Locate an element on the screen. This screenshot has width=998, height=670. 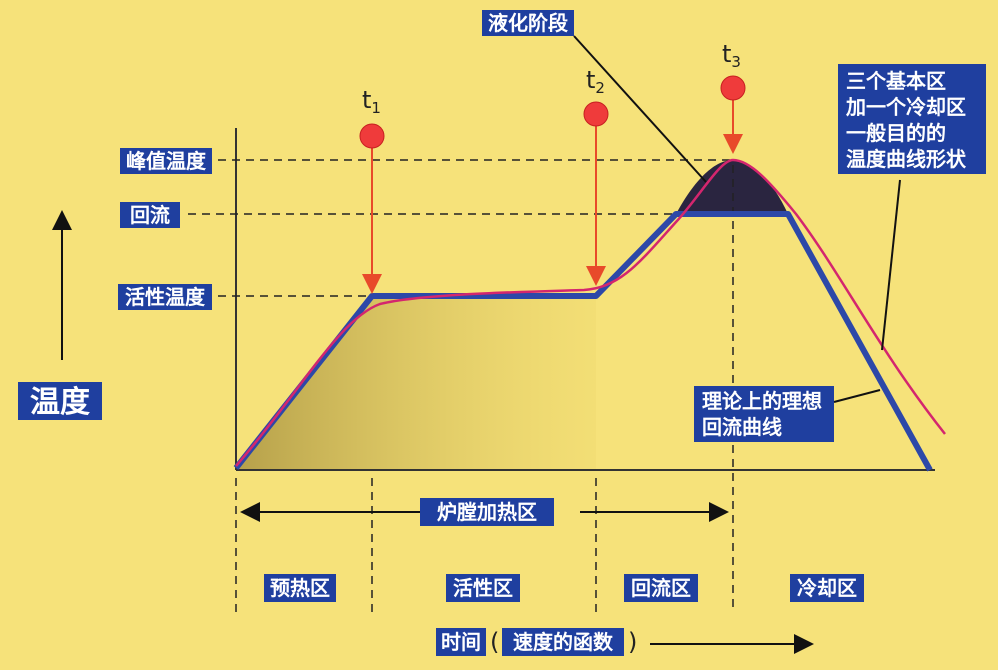
three-zones-note-line-4: 温度曲线形状 is located at coordinates (906, 159).